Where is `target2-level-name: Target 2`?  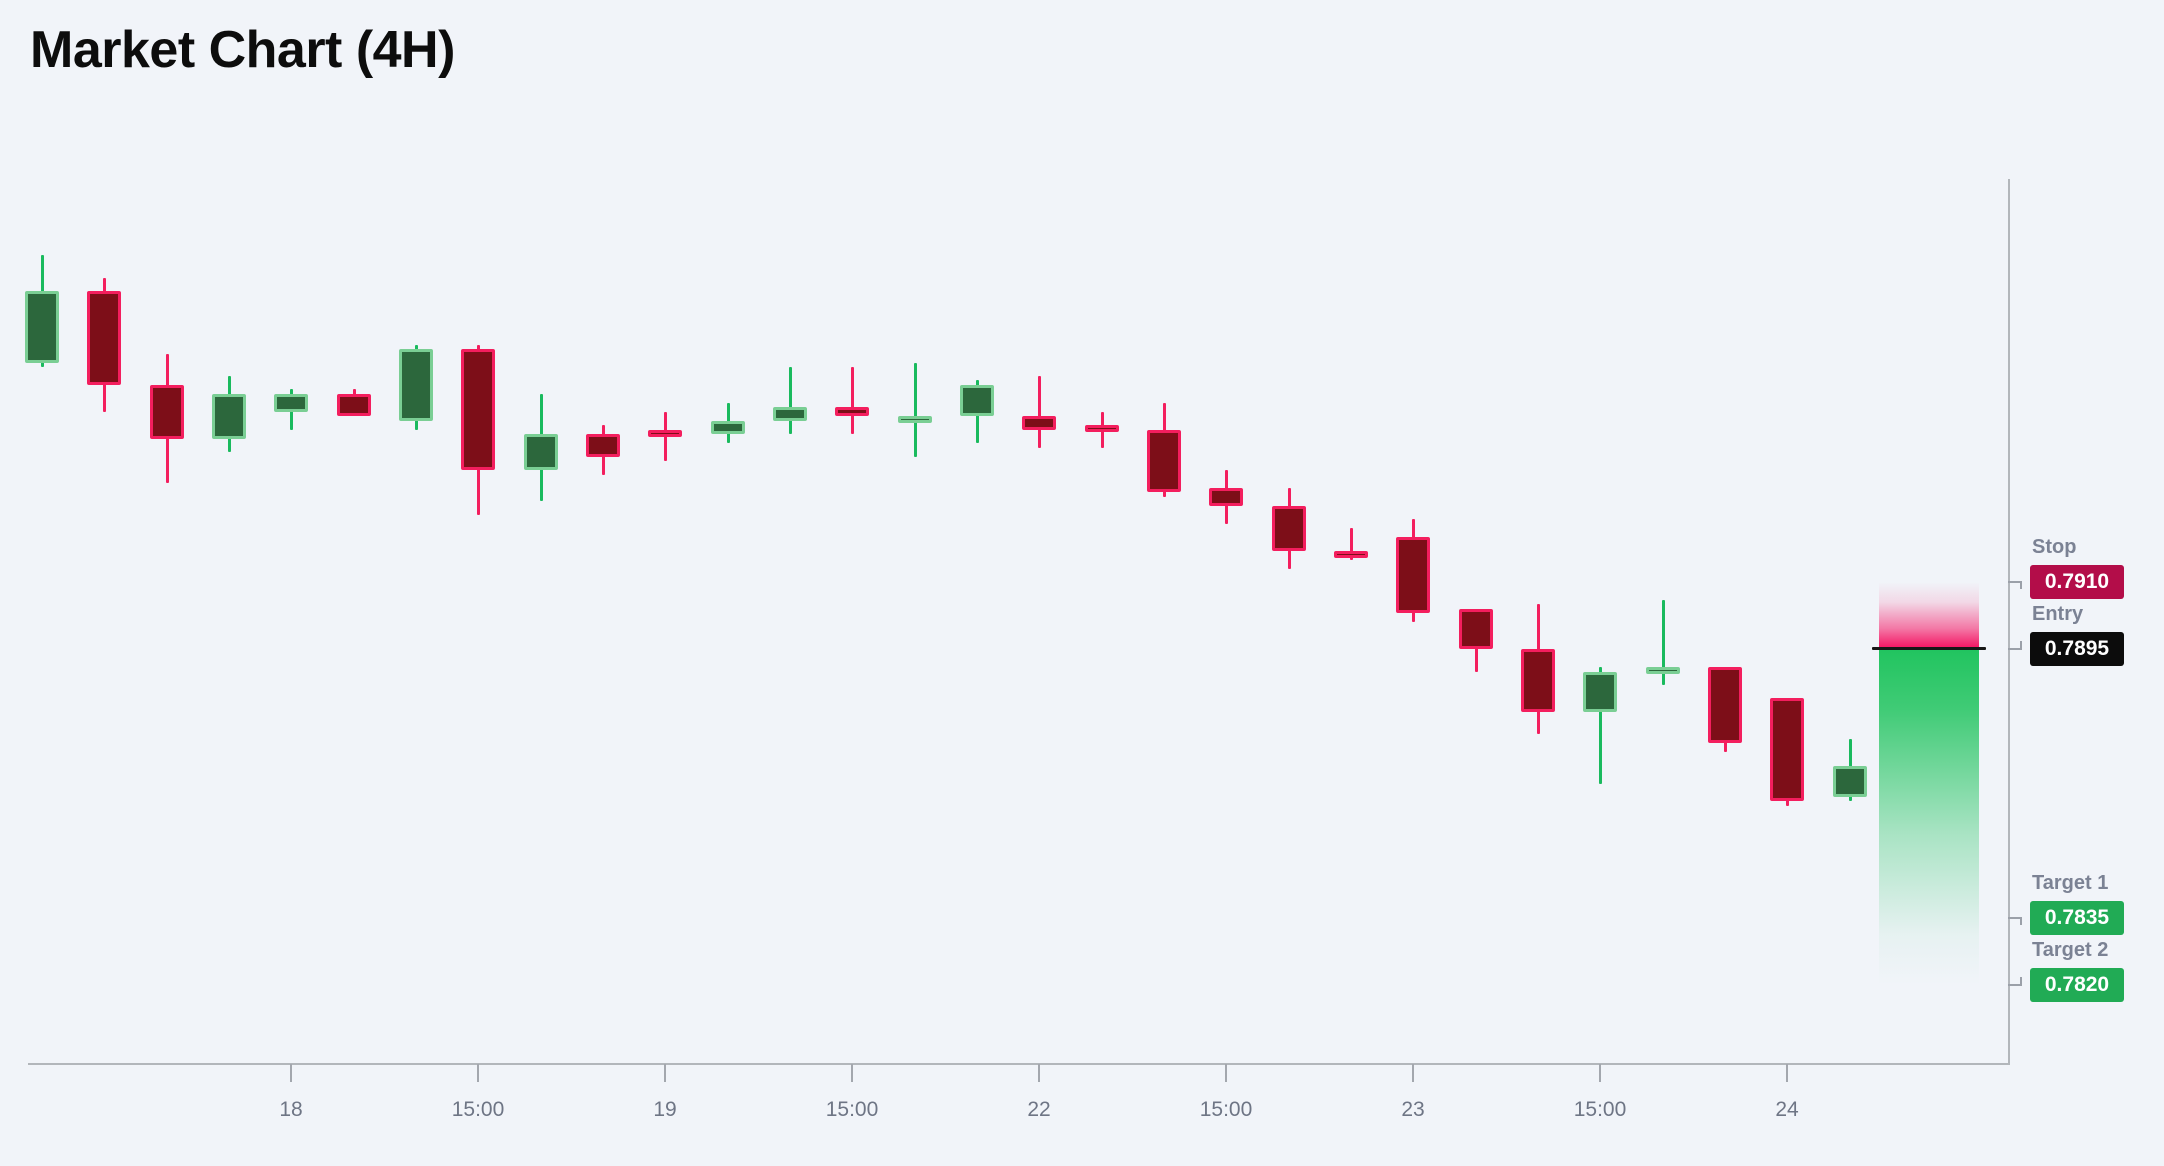 target2-level-name: Target 2 is located at coordinates (2070, 950).